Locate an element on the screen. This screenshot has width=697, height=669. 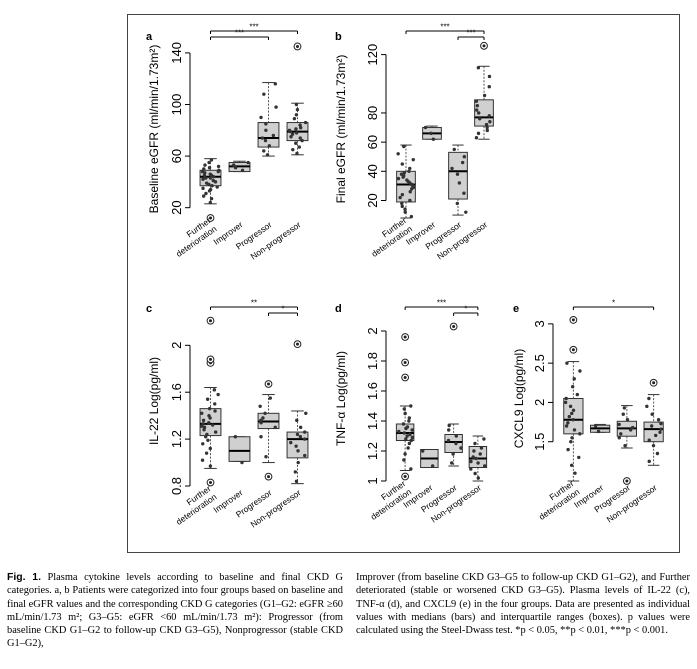
significance-label: * is located at coordinates (613, 303).